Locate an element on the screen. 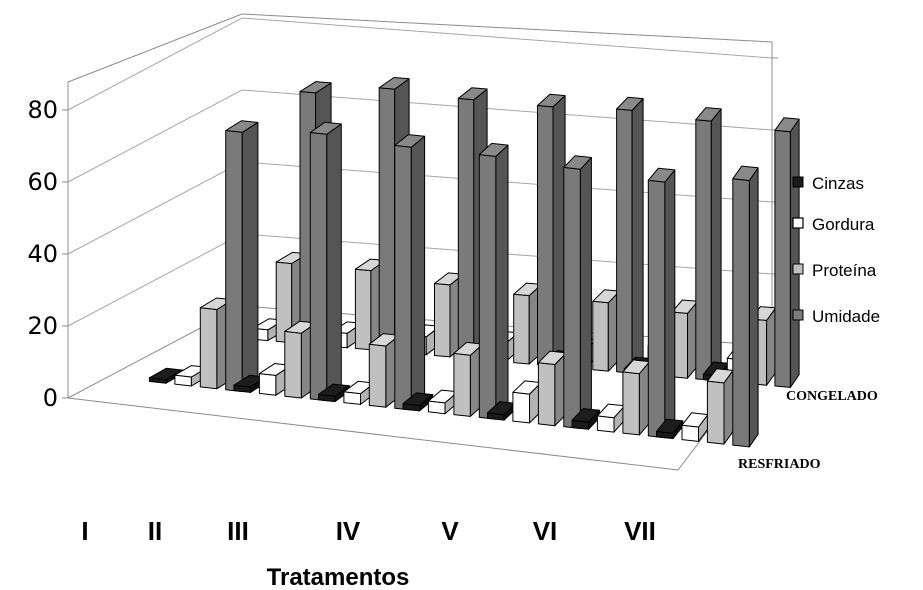 This screenshot has height=590, width=923. legend: Cinzas Gordura Proteína Umidade is located at coordinates (836, 250).